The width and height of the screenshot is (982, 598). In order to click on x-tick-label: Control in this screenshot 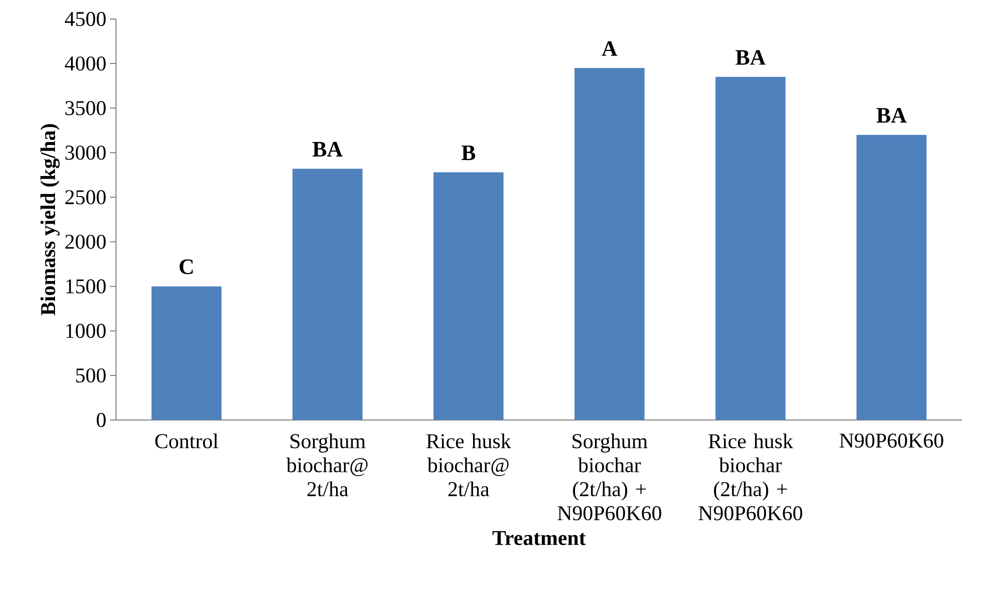, I will do `click(186, 441)`.